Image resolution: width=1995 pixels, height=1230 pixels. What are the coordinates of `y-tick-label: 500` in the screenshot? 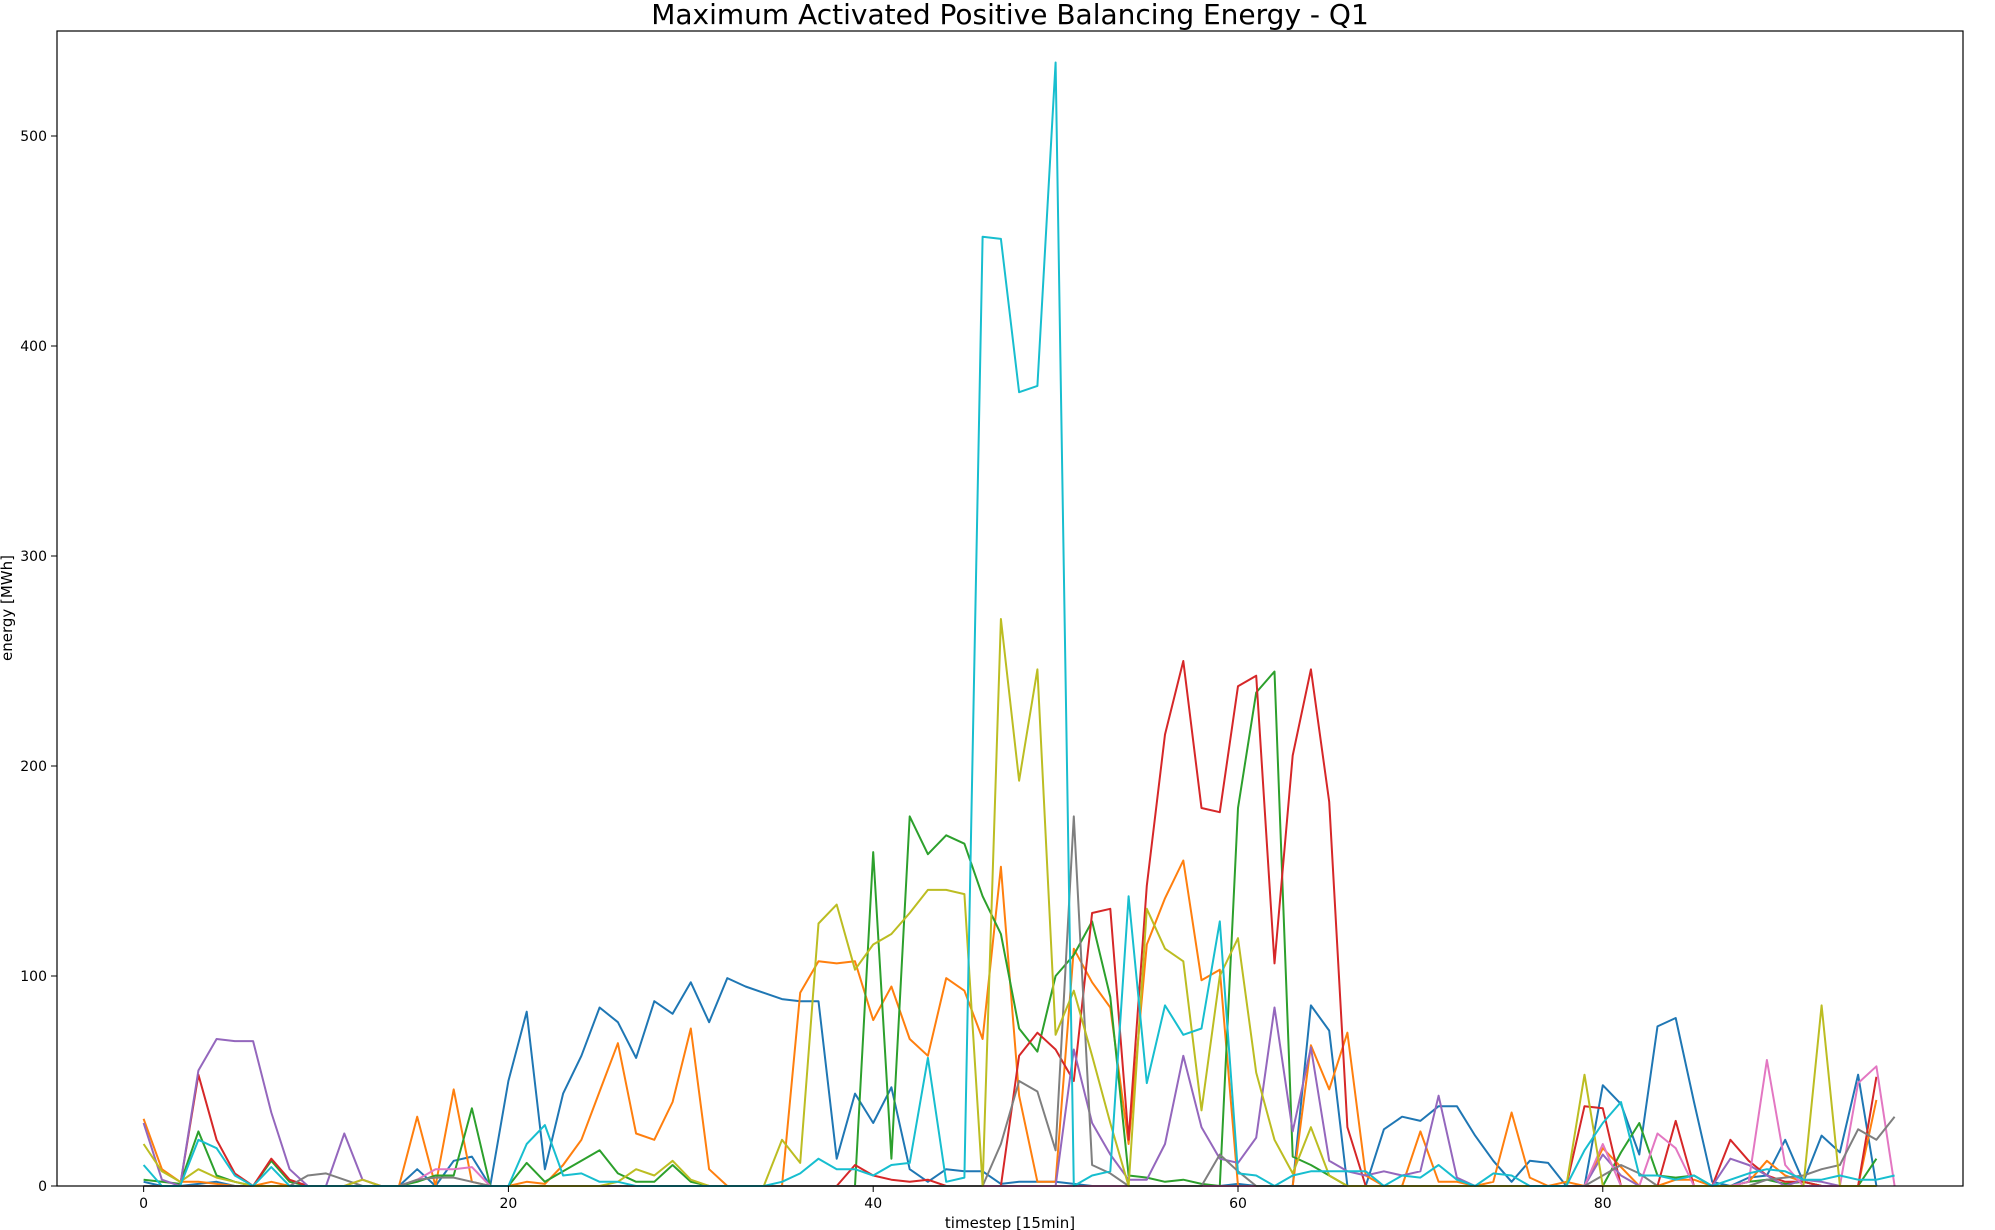 It's located at (33, 137).